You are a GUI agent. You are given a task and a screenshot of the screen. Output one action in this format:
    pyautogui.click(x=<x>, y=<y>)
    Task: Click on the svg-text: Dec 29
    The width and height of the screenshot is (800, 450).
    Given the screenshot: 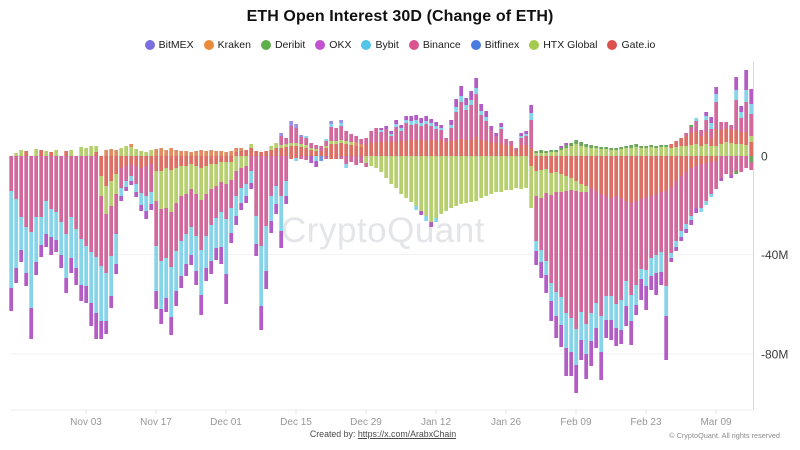 What is the action you would take?
    pyautogui.click(x=366, y=422)
    